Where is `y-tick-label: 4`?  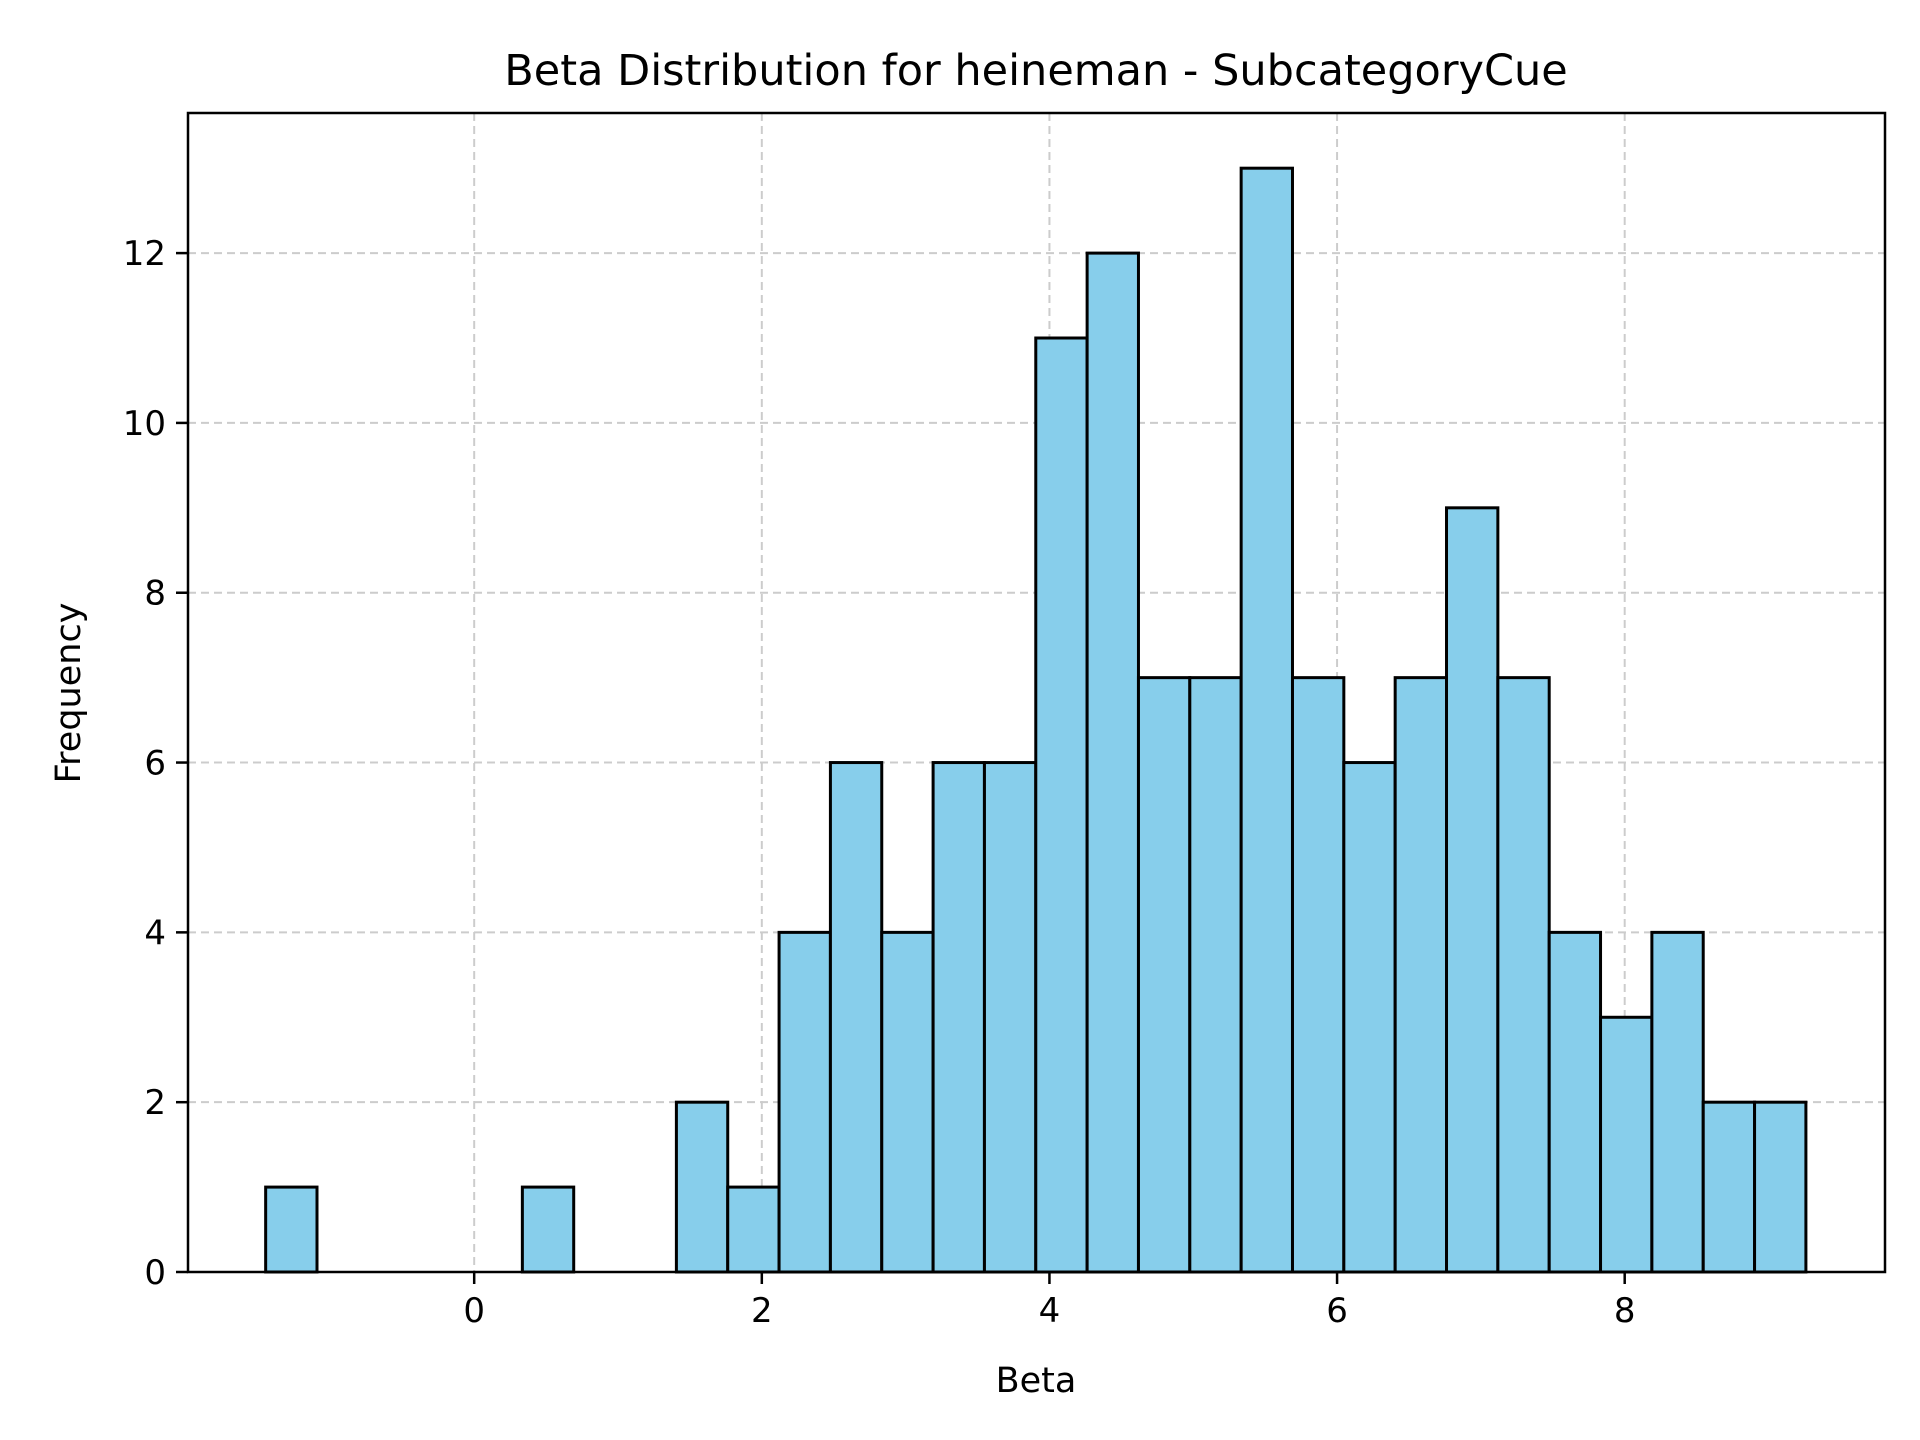 y-tick-label: 4 is located at coordinates (155, 933).